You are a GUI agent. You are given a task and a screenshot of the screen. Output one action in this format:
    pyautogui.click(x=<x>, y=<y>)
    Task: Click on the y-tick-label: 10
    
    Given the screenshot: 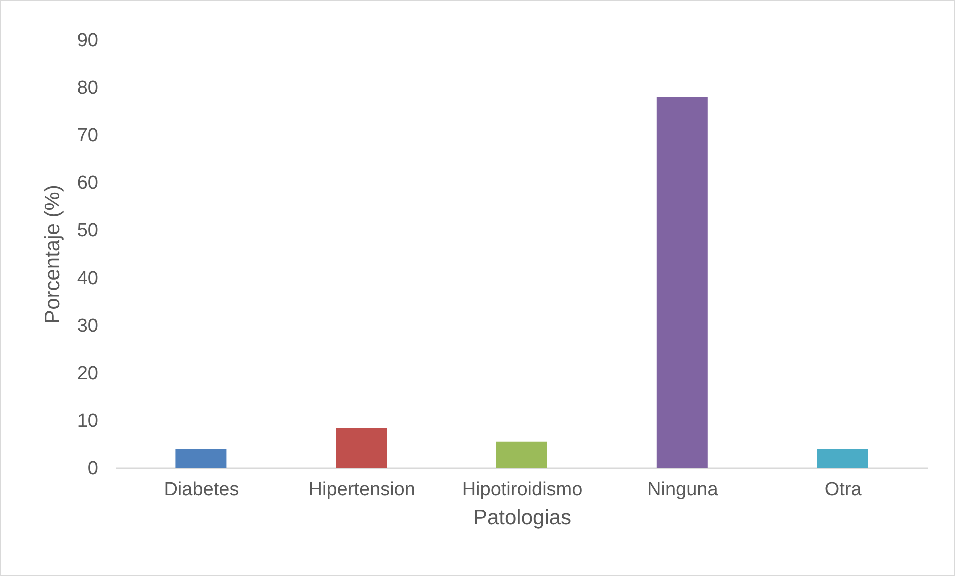 What is the action you would take?
    pyautogui.click(x=87, y=421)
    